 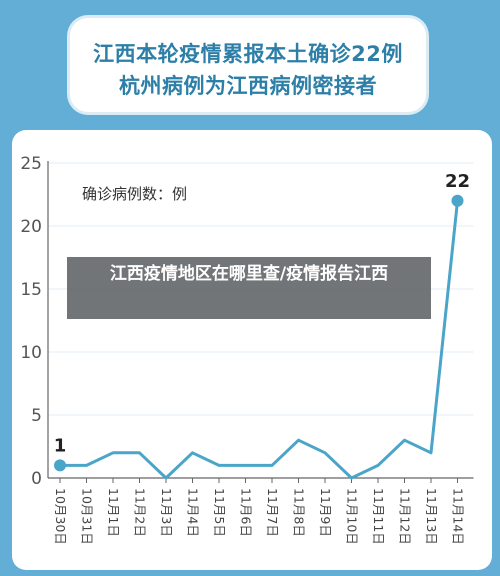 I want to click on x-tick-label: 11月11日, so click(x=378, y=516).